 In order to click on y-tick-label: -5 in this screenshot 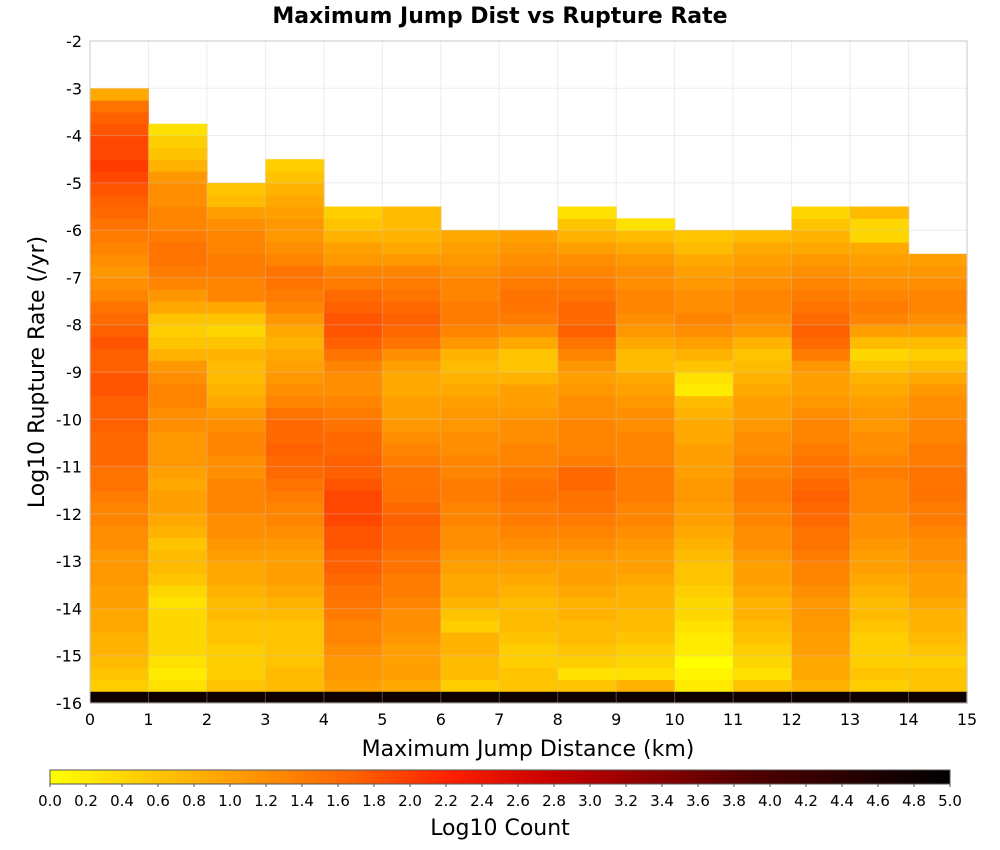, I will do `click(74, 183)`.